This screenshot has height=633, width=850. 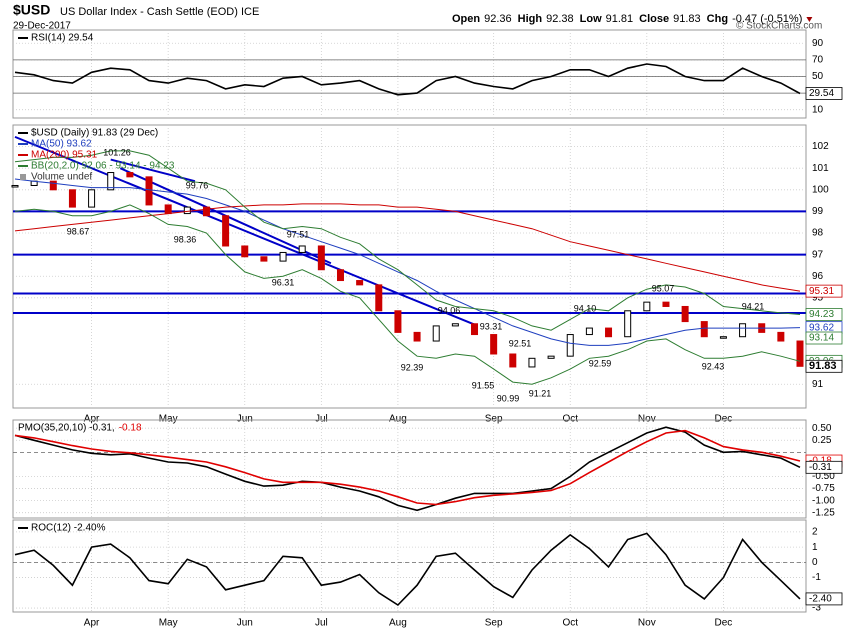 What do you see at coordinates (498, 19) in the screenshot?
I see `quote-value: 92.36` at bounding box center [498, 19].